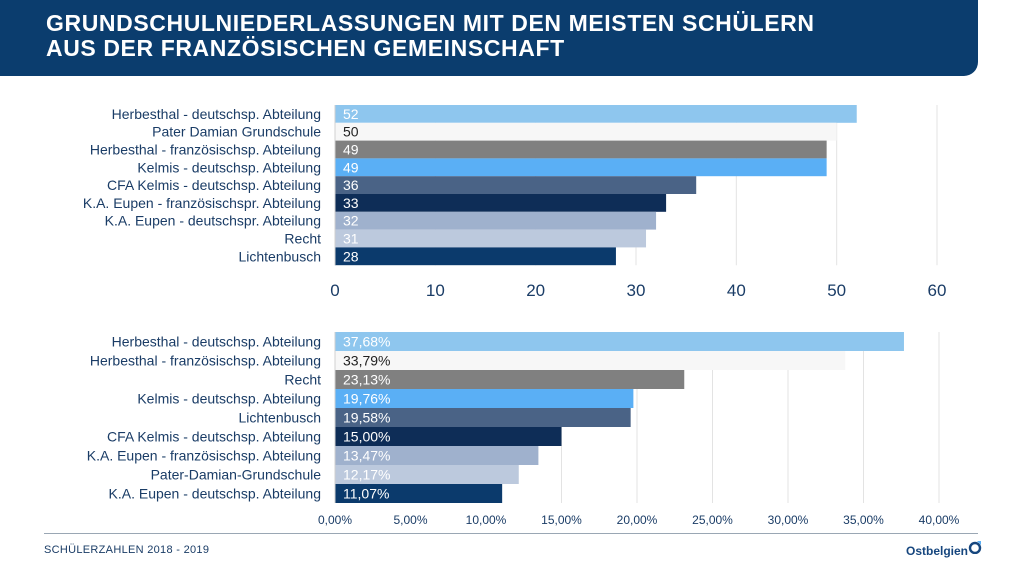 Image resolution: width=1024 pixels, height=576 pixels. Describe the element at coordinates (366, 456) in the screenshot. I see `chart2-data-label: 13,47%` at that location.